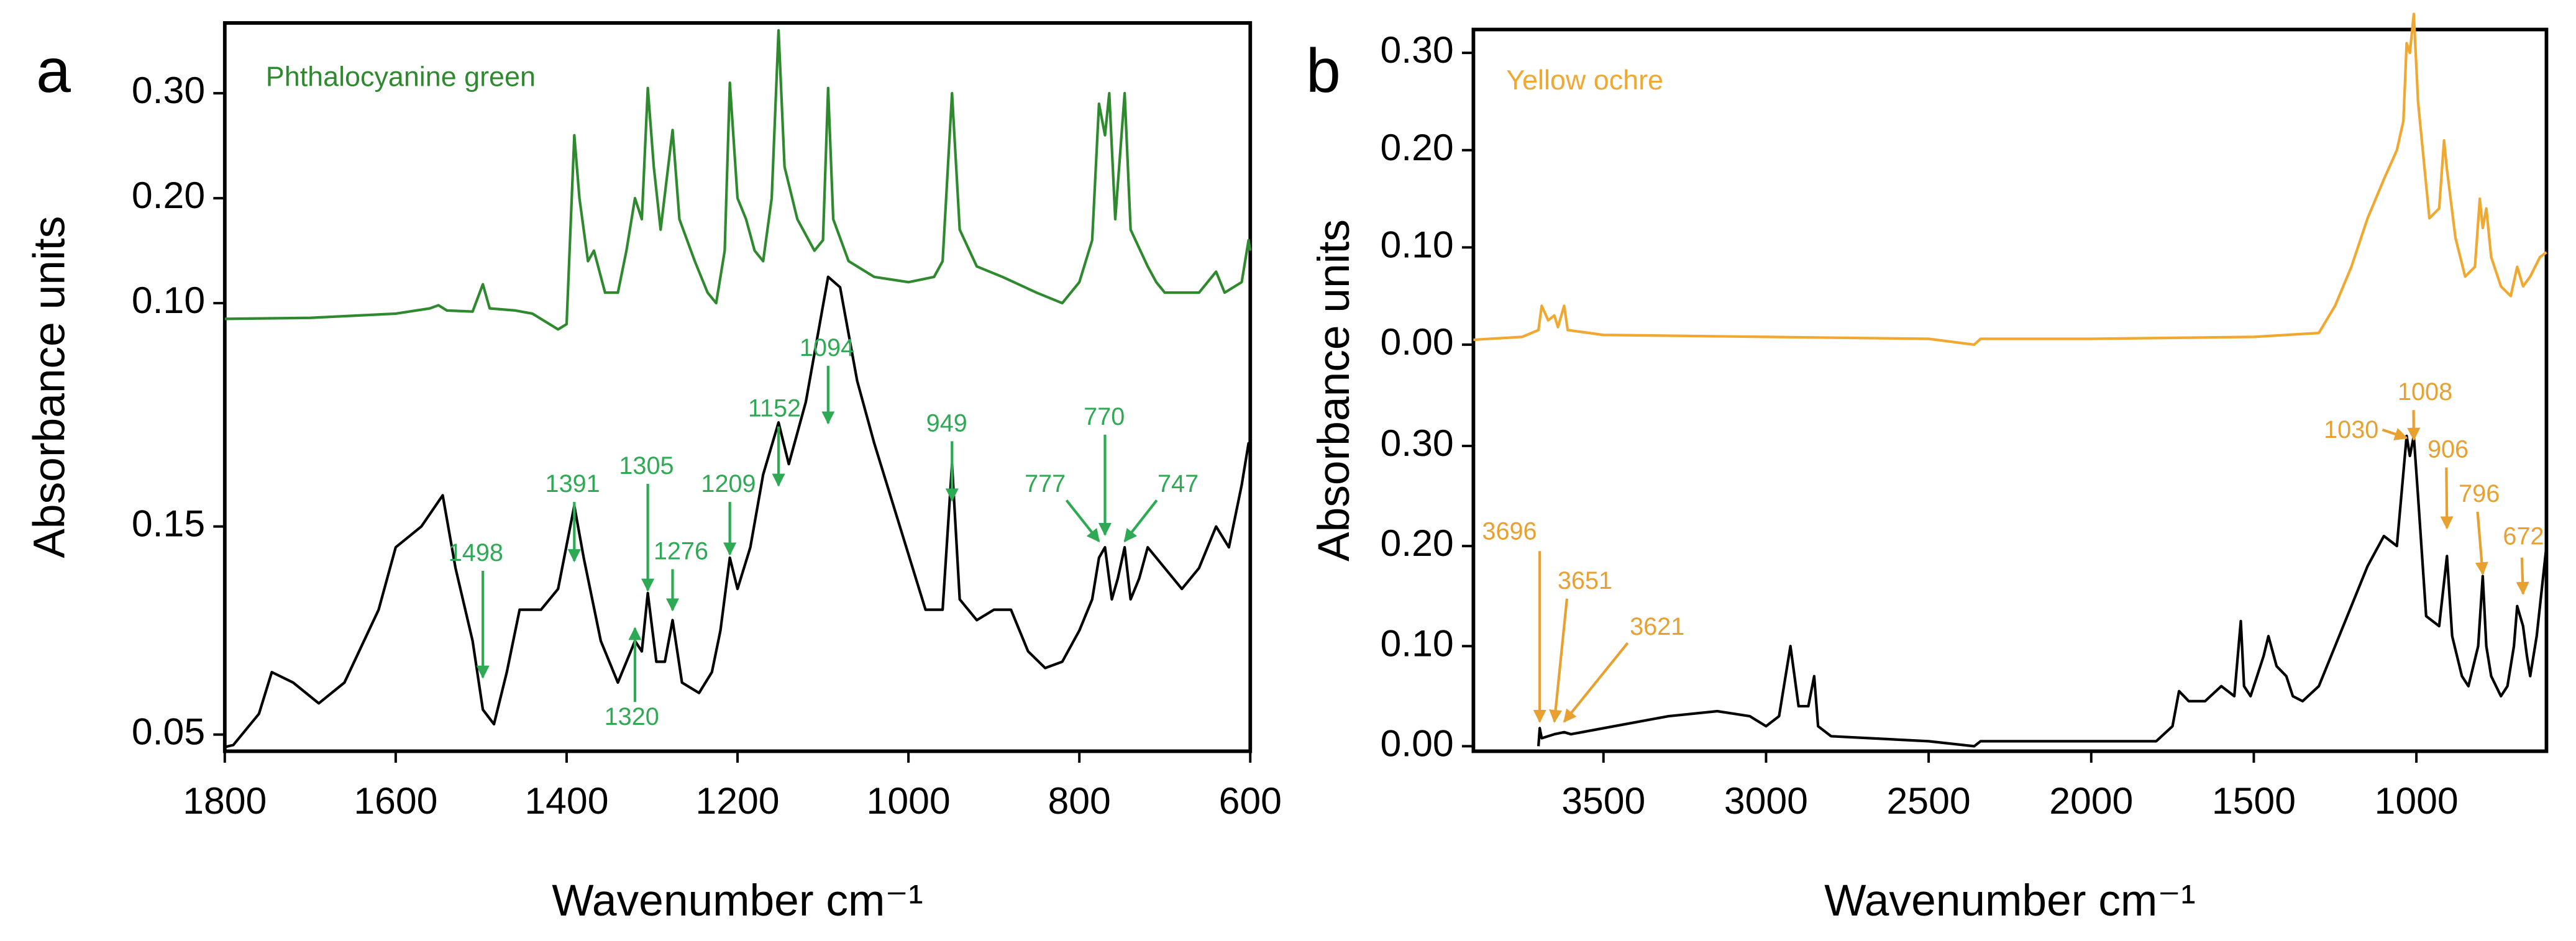 The image size is (2576, 941). I want to click on x-tick-label: 2000, so click(2091, 801).